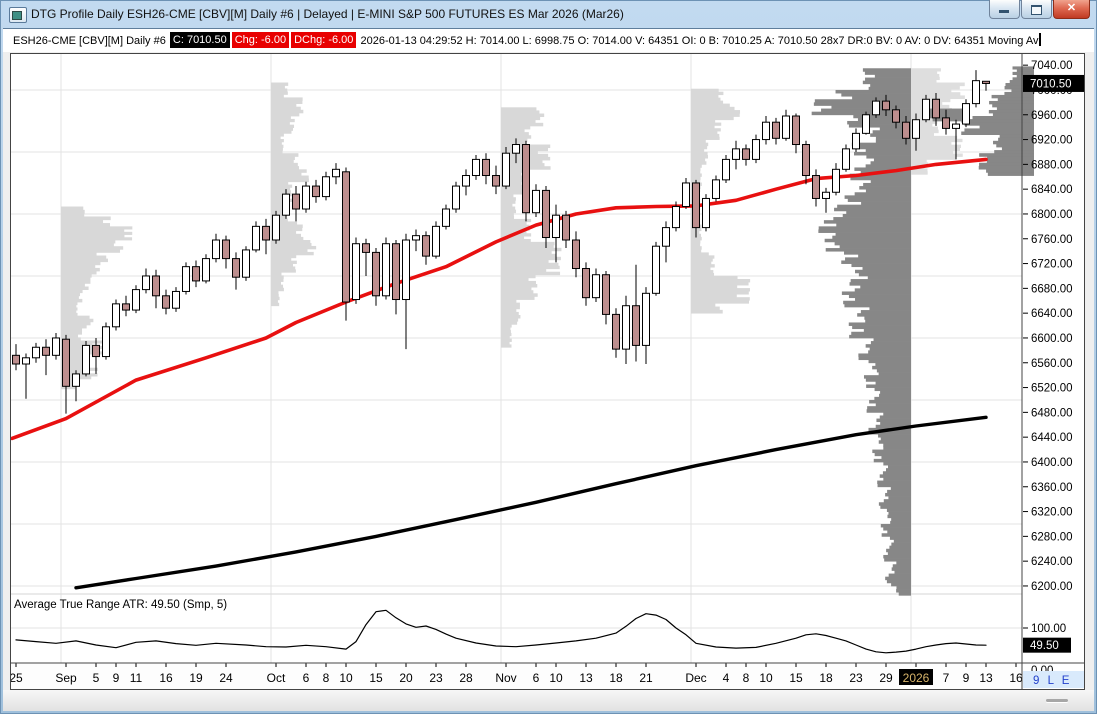 The width and height of the screenshot is (1097, 714). Describe the element at coordinates (1052, 265) in the screenshot. I see `svg-text: 6720.00` at that location.